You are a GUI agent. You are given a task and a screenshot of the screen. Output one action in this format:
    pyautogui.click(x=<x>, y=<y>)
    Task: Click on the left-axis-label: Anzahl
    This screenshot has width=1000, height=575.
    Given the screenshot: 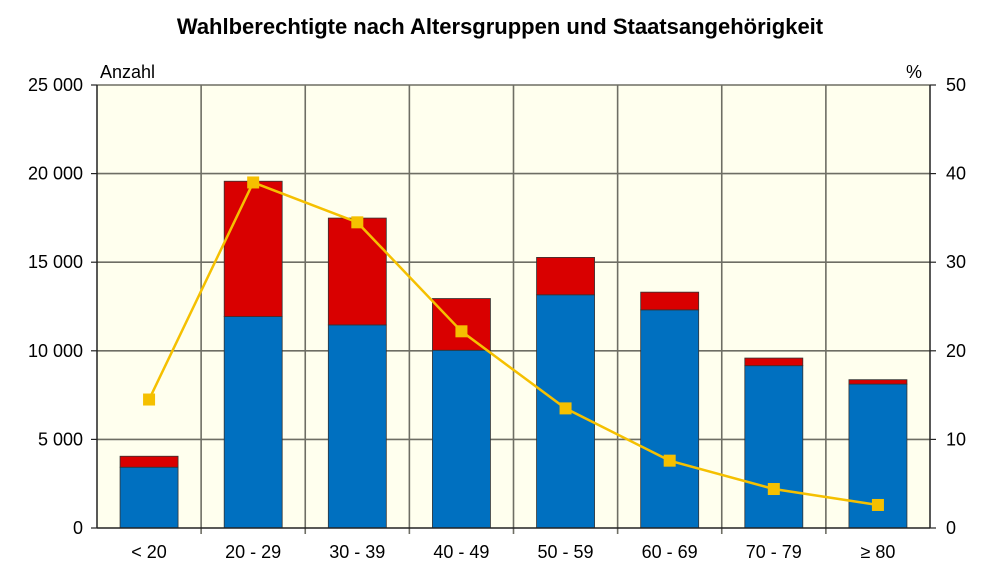 What is the action you would take?
    pyautogui.click(x=127, y=72)
    